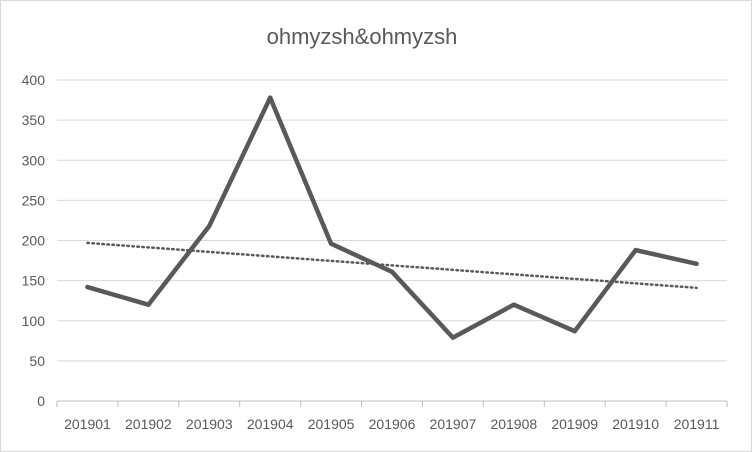 This screenshot has height=452, width=752. I want to click on x-tick-label: 201906, so click(392, 424).